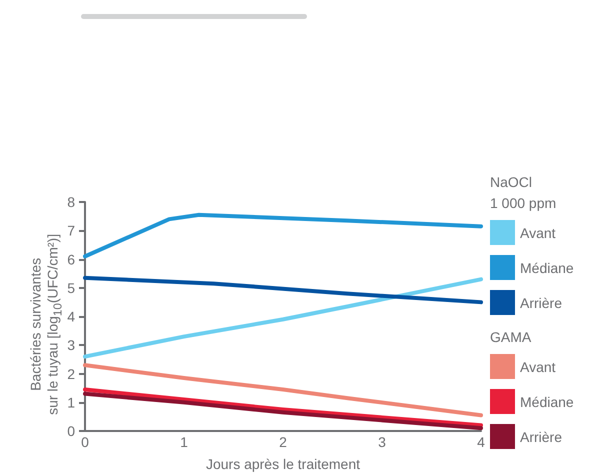 This screenshot has width=596, height=476. What do you see at coordinates (382, 442) in the screenshot?
I see `x-tick-label: 3` at bounding box center [382, 442].